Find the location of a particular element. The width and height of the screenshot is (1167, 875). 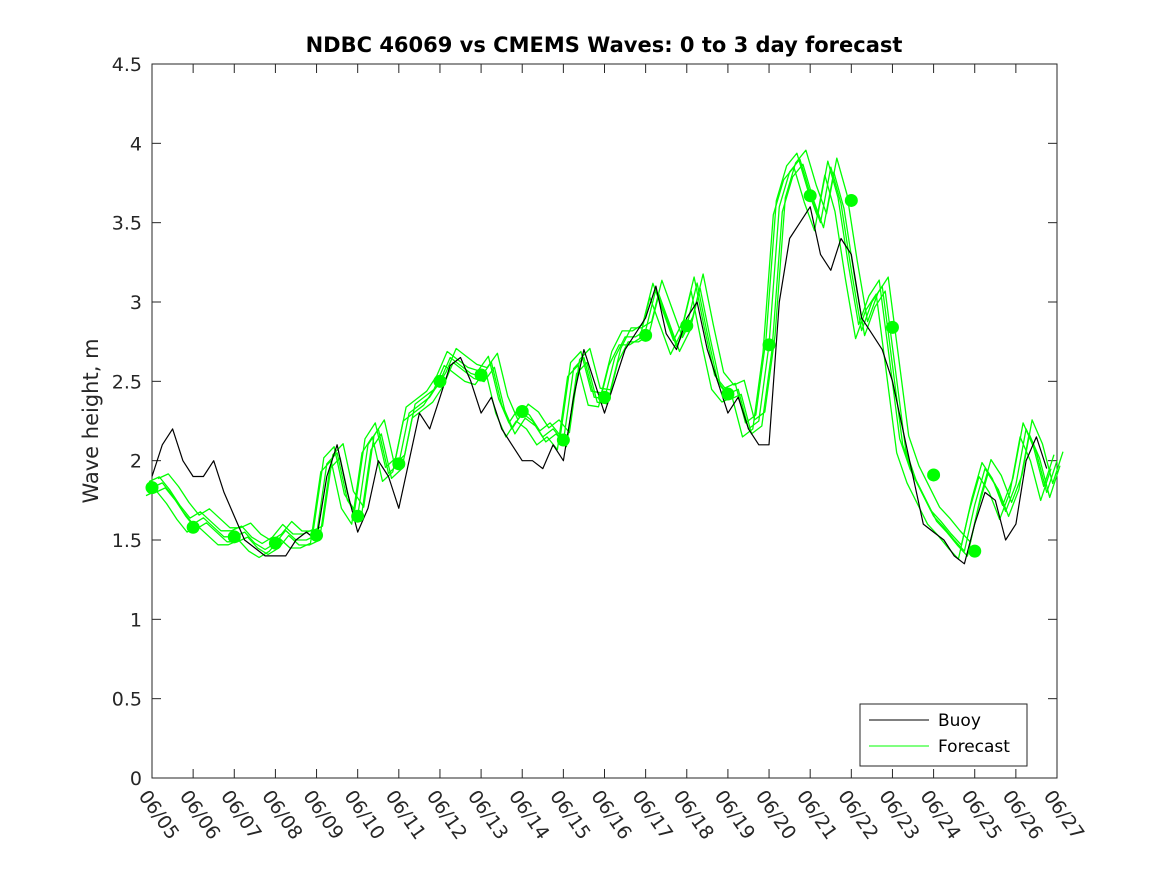

x-tick-label: 06/25 is located at coordinates (981, 814).